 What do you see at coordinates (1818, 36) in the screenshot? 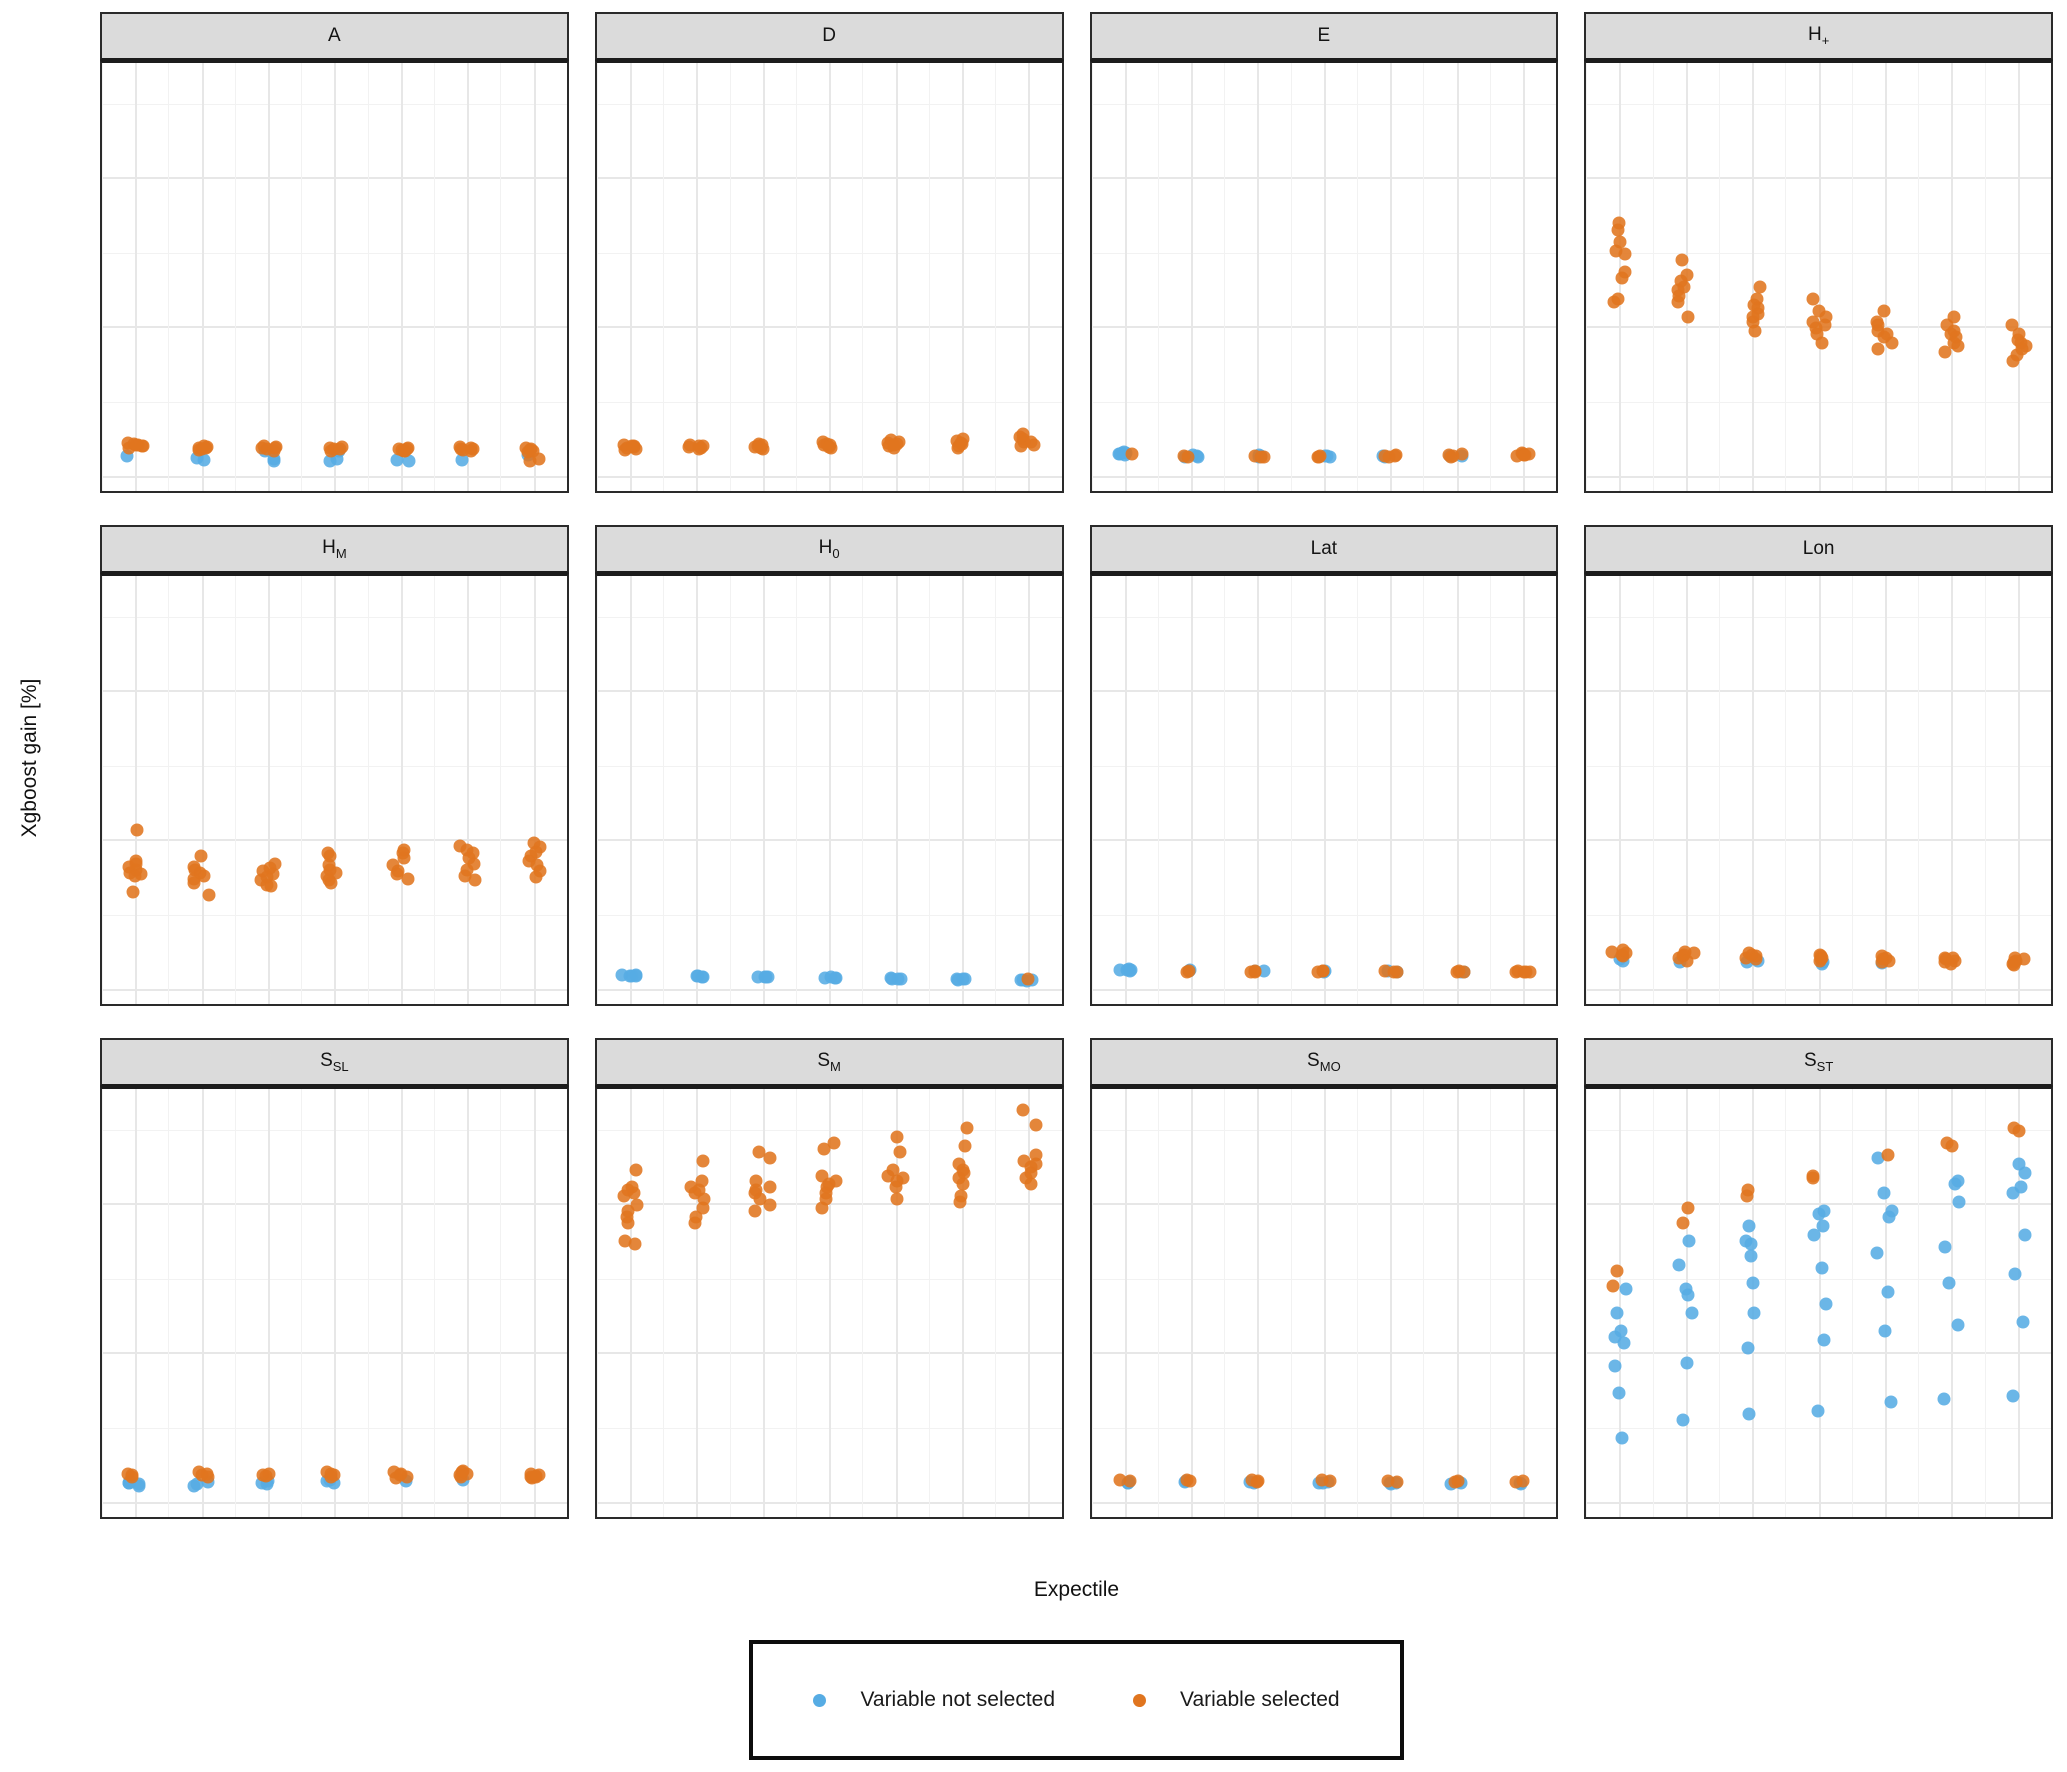
I see `facet-label: H+` at bounding box center [1818, 36].